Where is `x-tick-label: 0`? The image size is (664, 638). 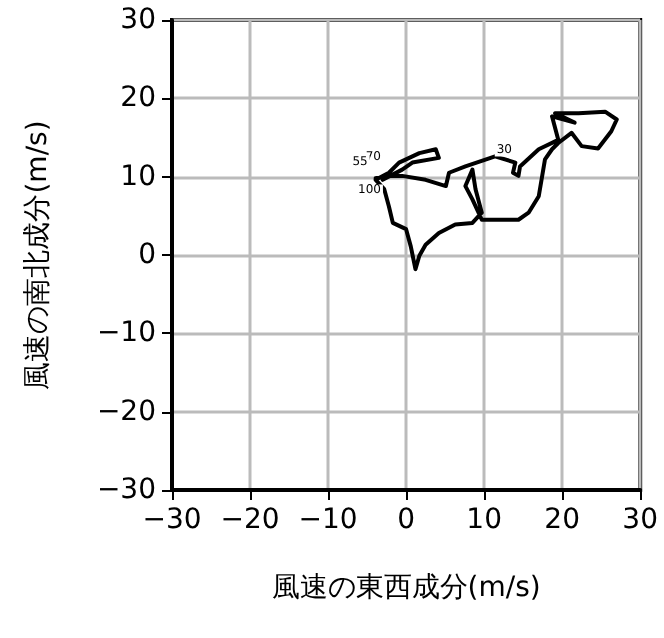
x-tick-label: 0 is located at coordinates (406, 520).